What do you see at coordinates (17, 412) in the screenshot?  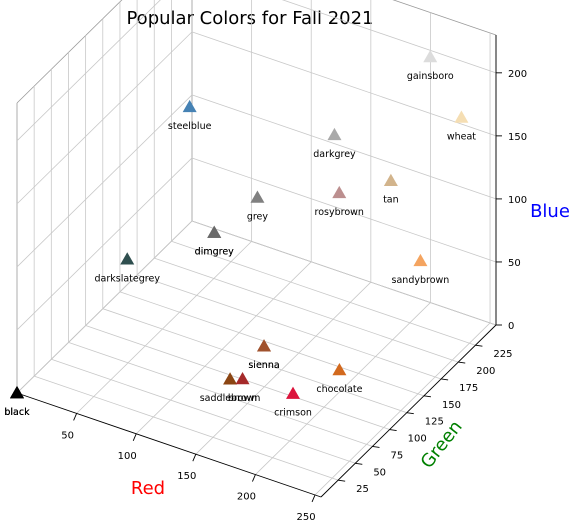 I see `point-label: black` at bounding box center [17, 412].